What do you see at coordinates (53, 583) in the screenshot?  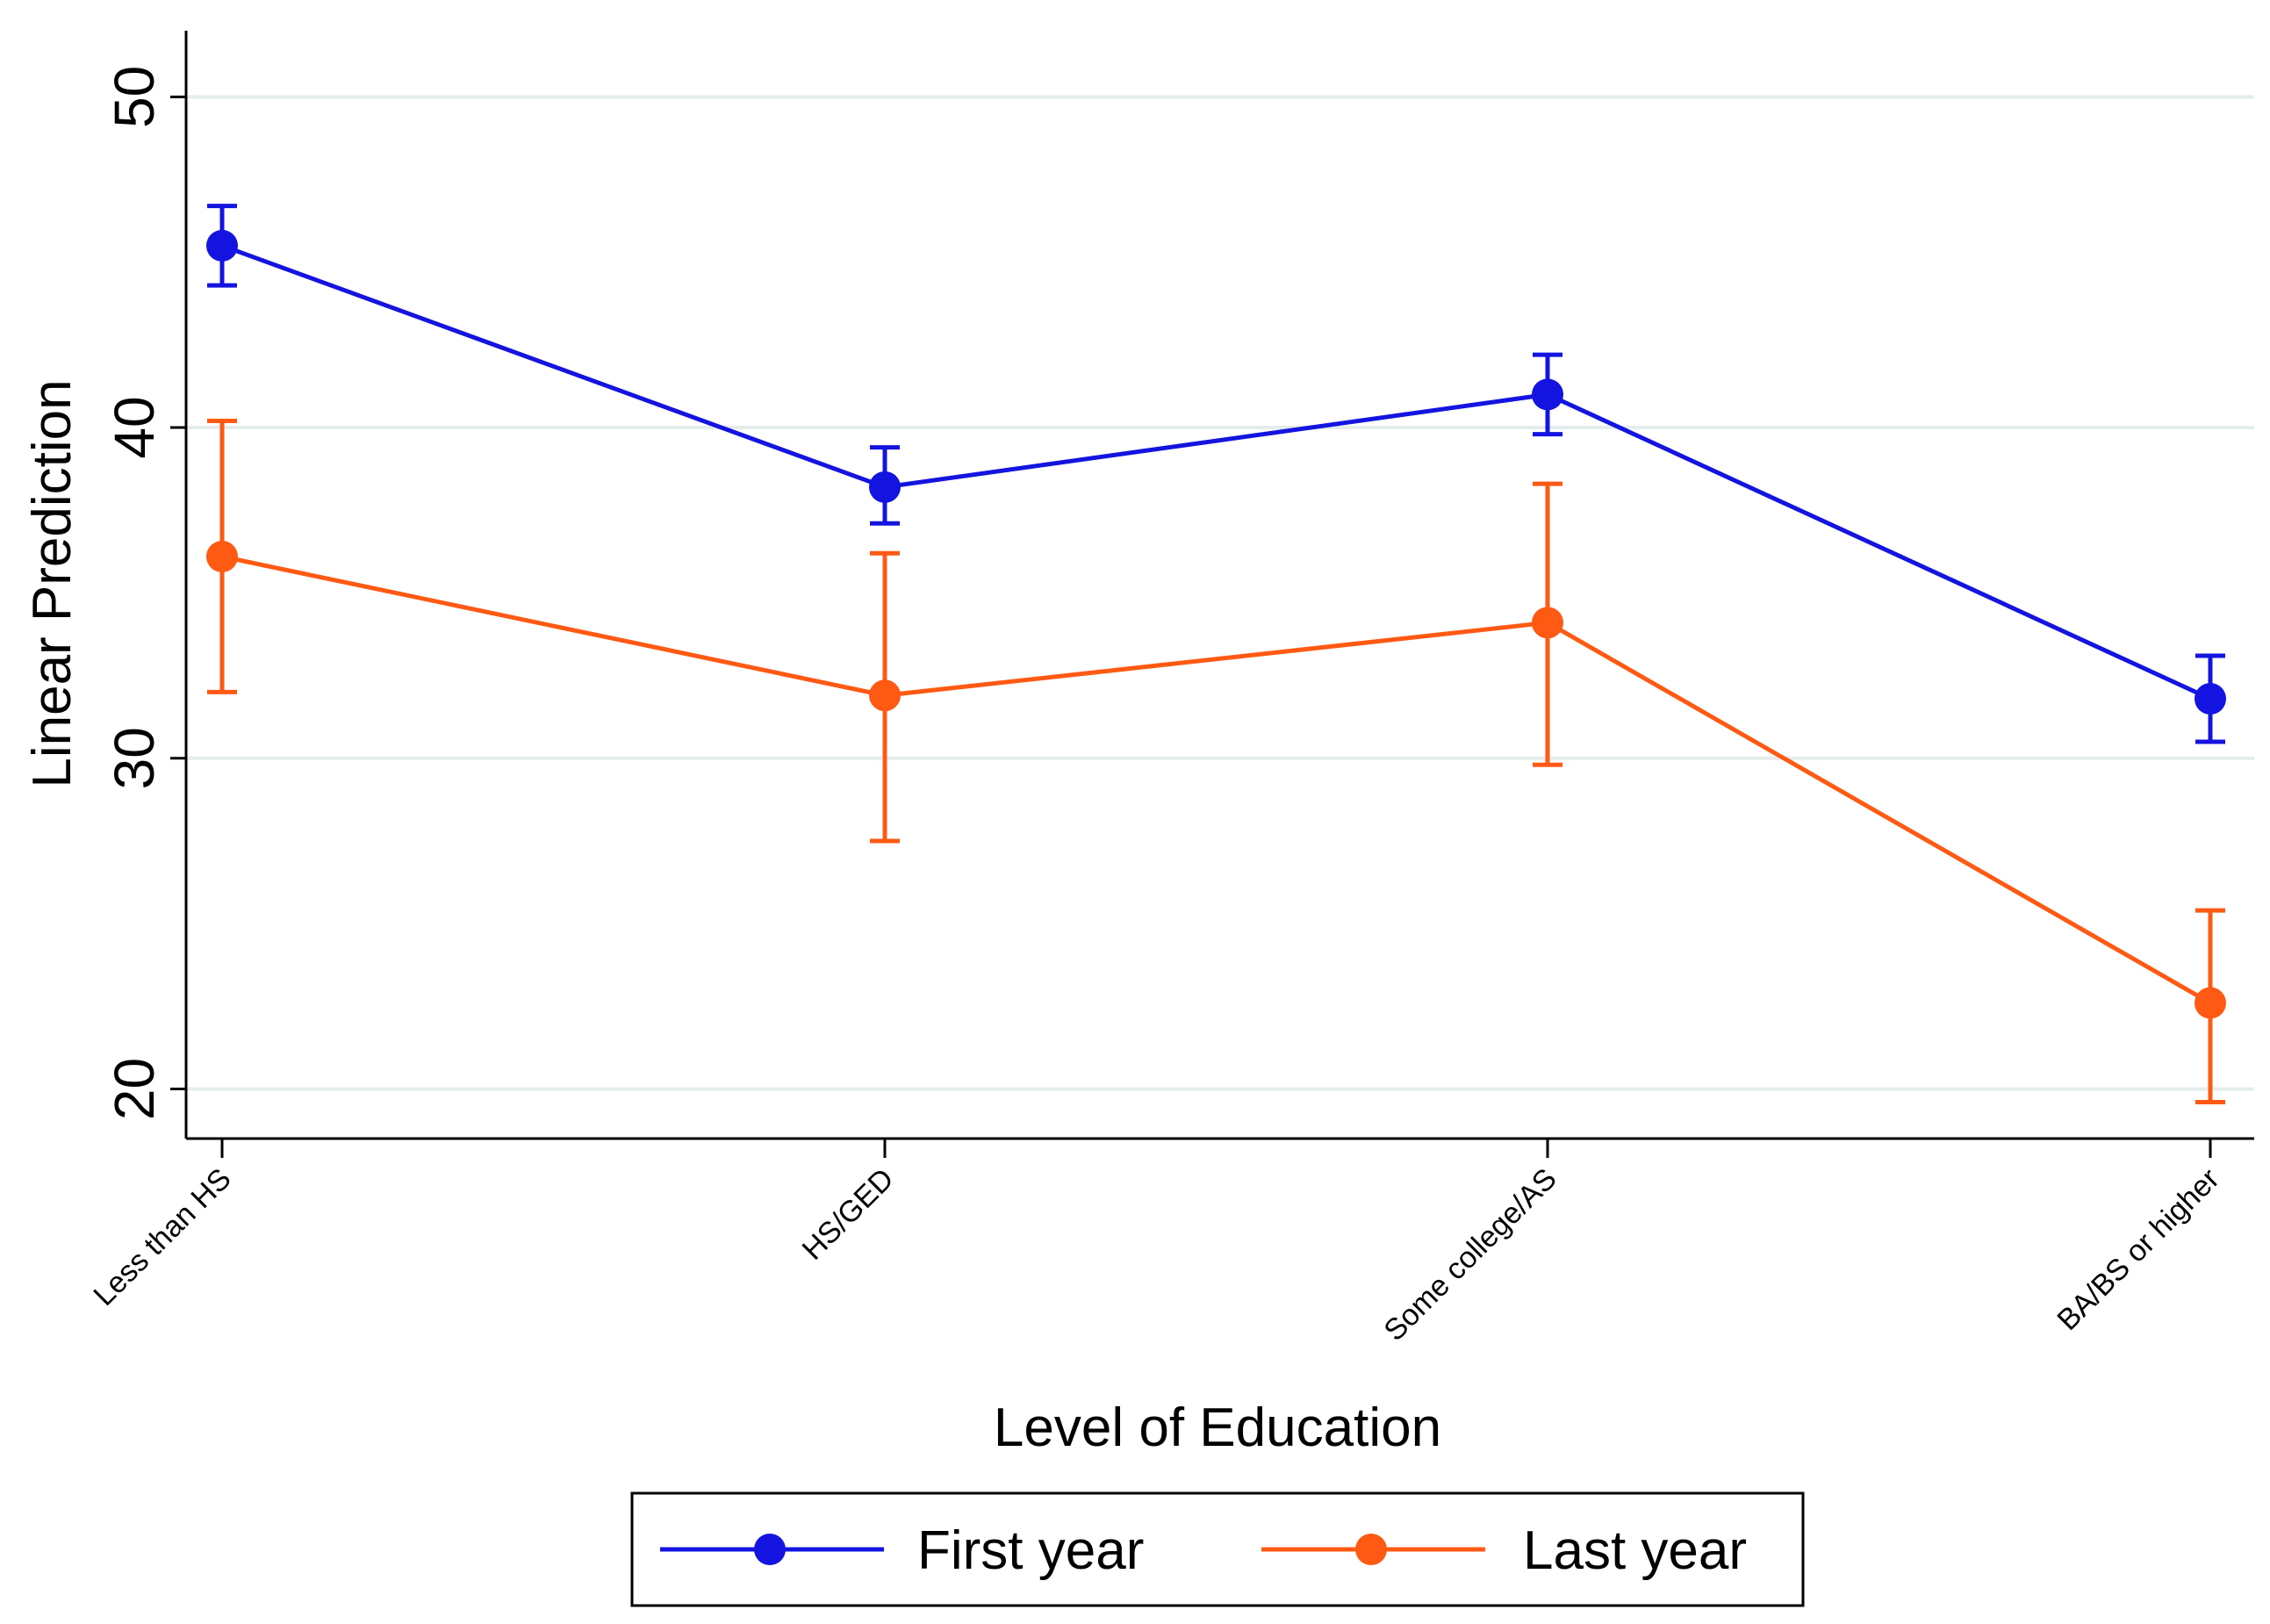 I see `y-axis-title: Linear Prediction` at bounding box center [53, 583].